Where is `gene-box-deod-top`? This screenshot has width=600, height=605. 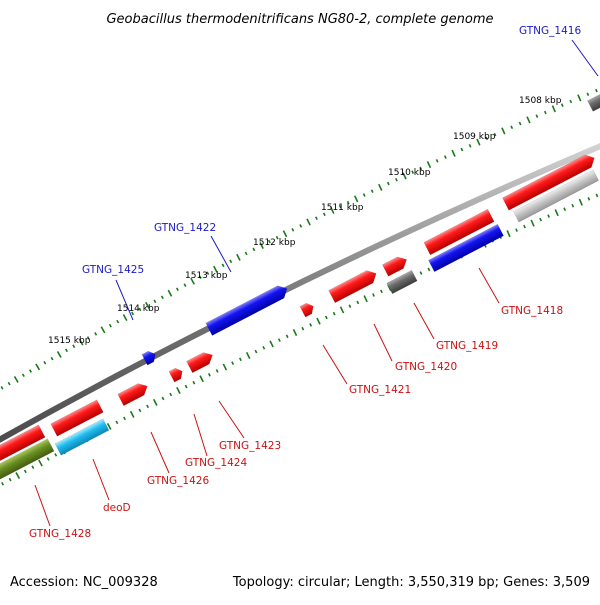
gene-box-deod-top is located at coordinates (77, 418).